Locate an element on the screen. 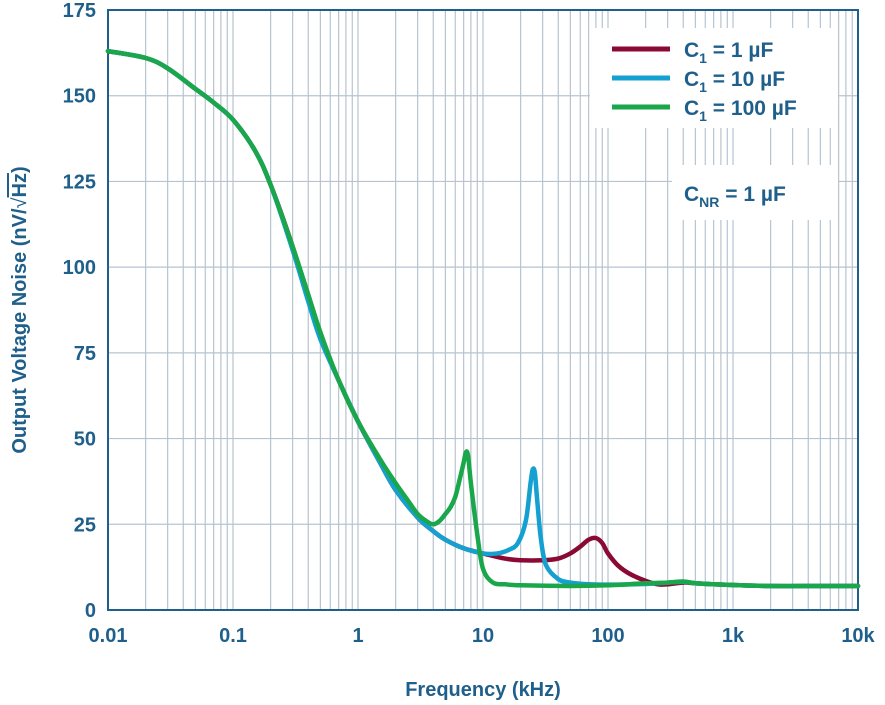  y-axis-title-tail: ) is located at coordinates (20, 169).